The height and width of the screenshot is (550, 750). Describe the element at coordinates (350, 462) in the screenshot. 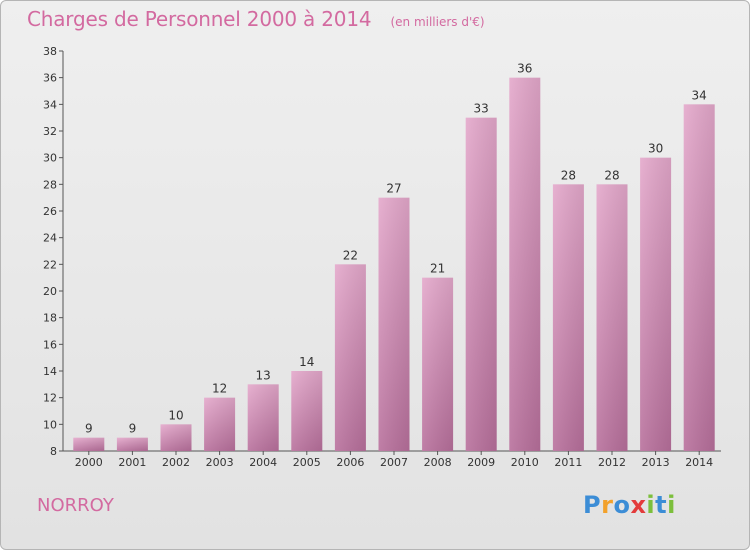

I see `x-tick-label: 2006` at that location.